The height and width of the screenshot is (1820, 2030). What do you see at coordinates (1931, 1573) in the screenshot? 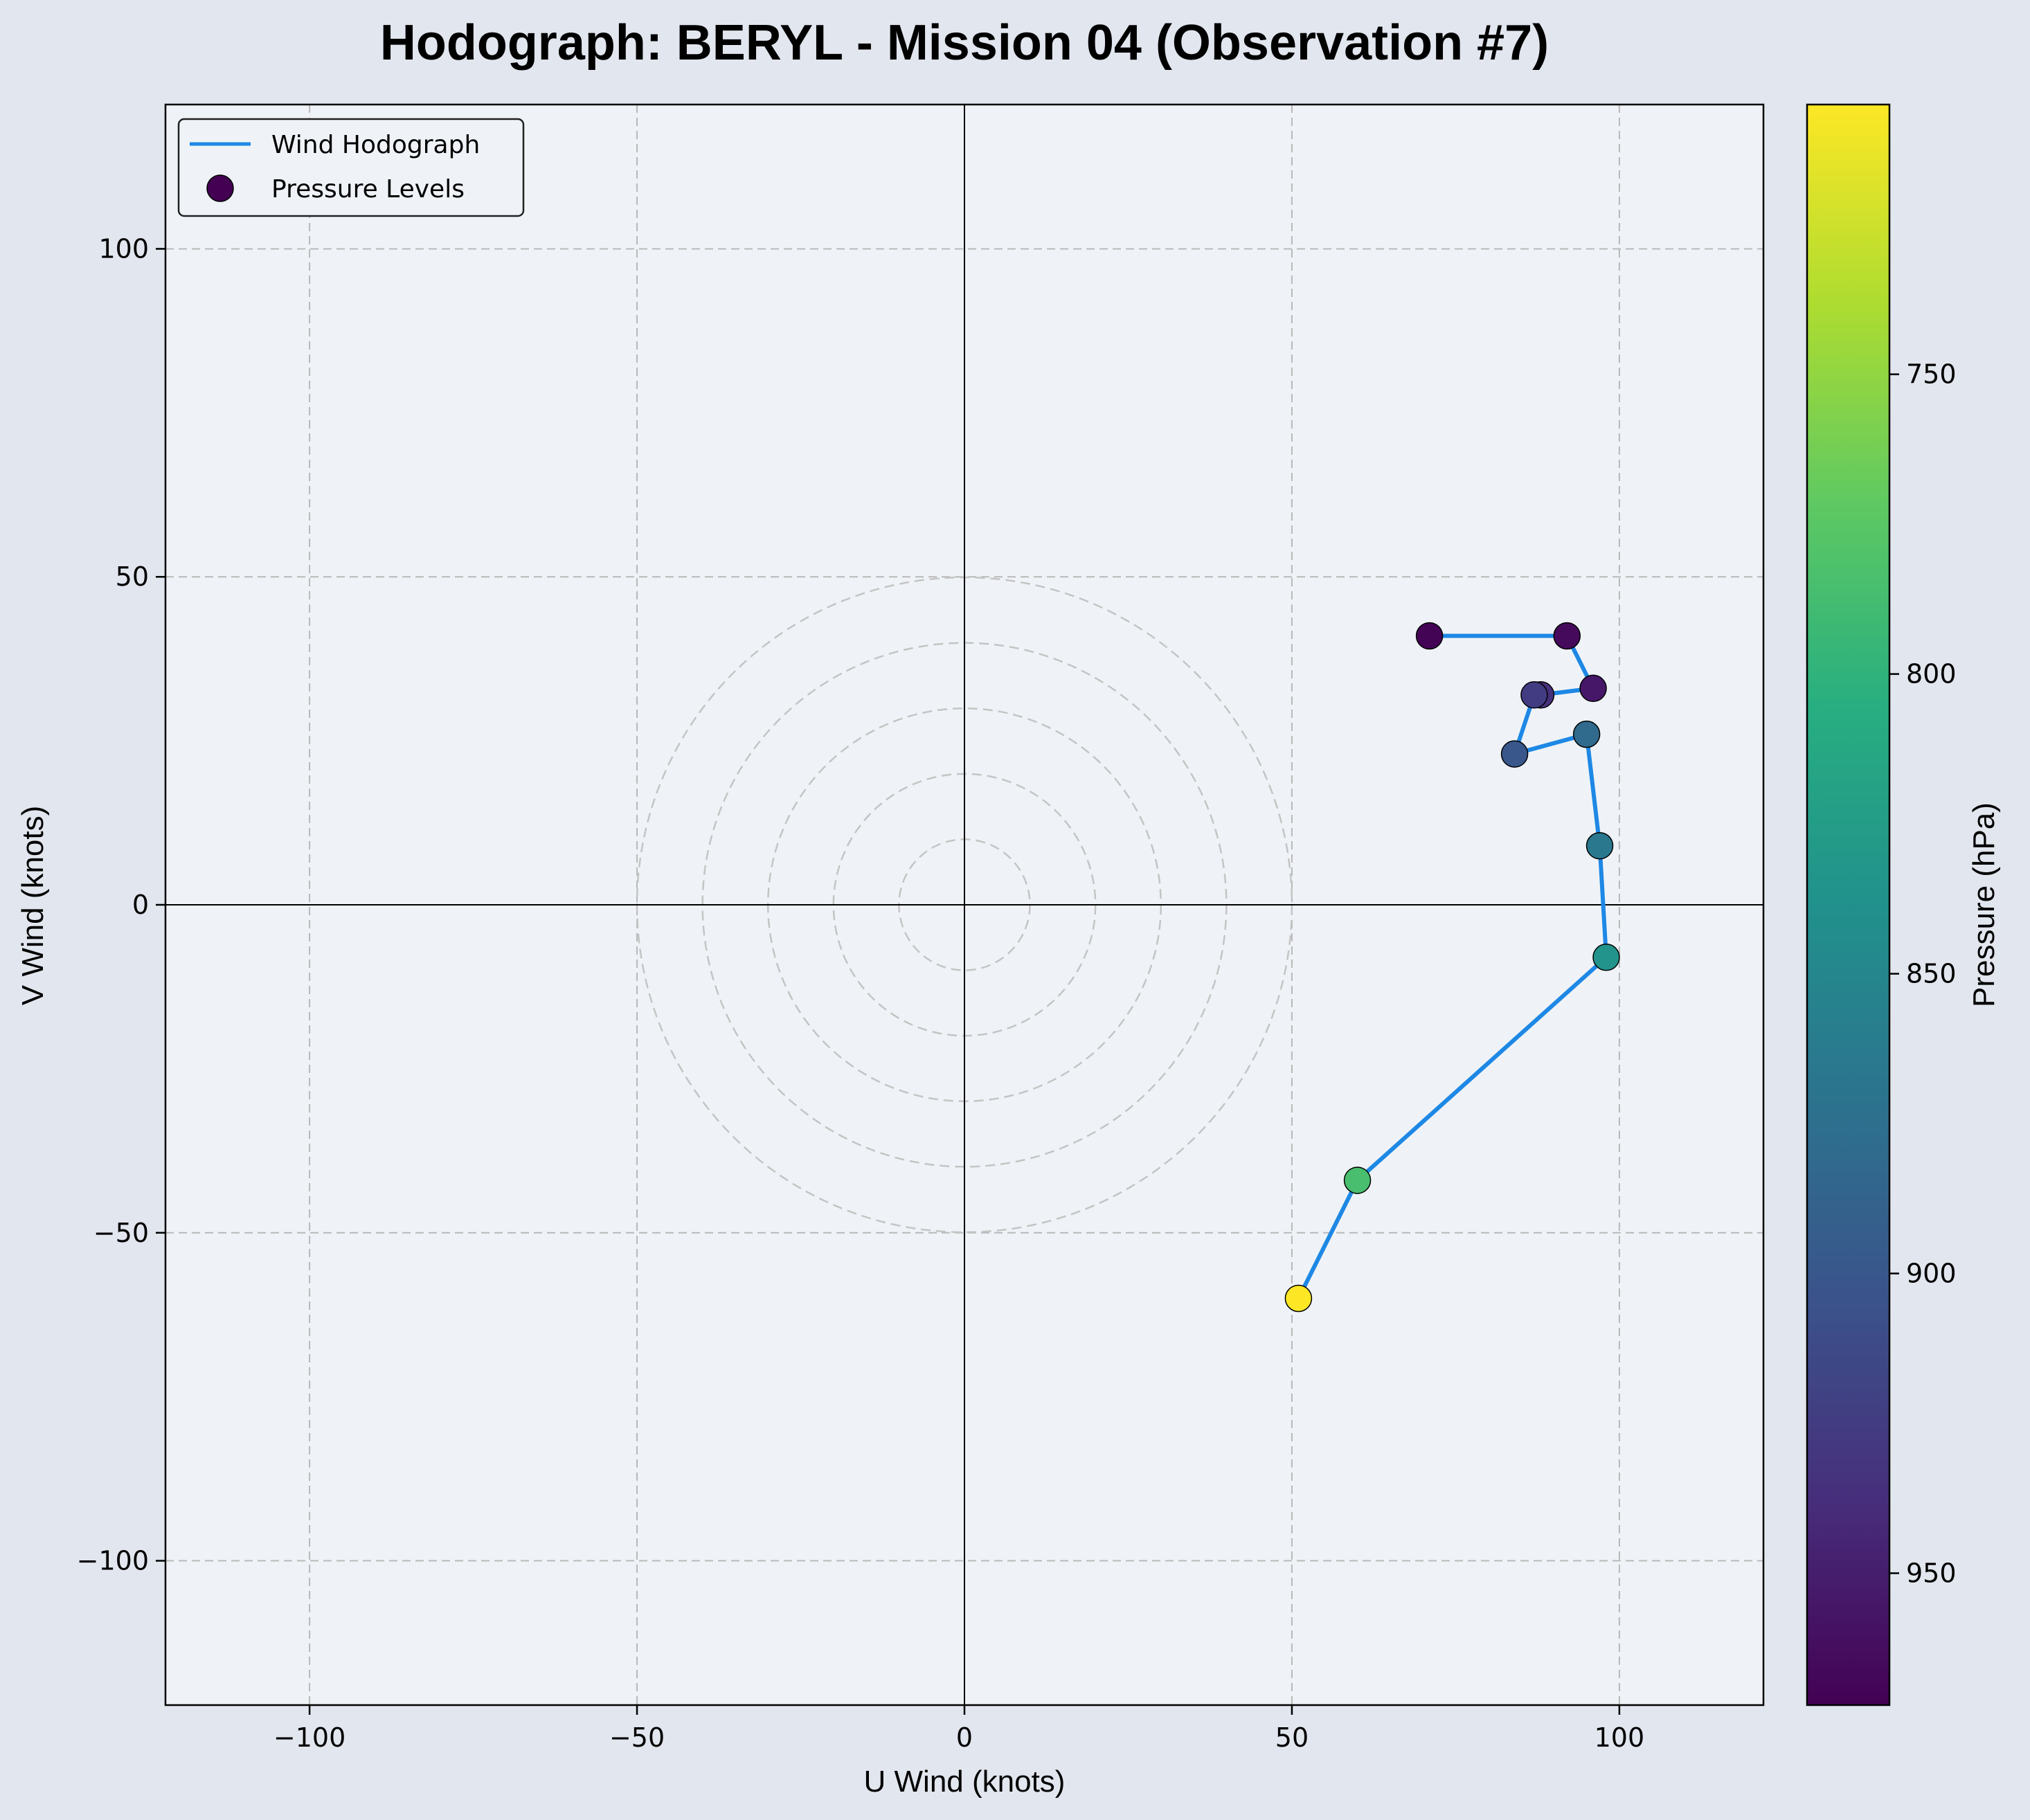
I see `colorbar-tick-label: 950` at bounding box center [1931, 1573].